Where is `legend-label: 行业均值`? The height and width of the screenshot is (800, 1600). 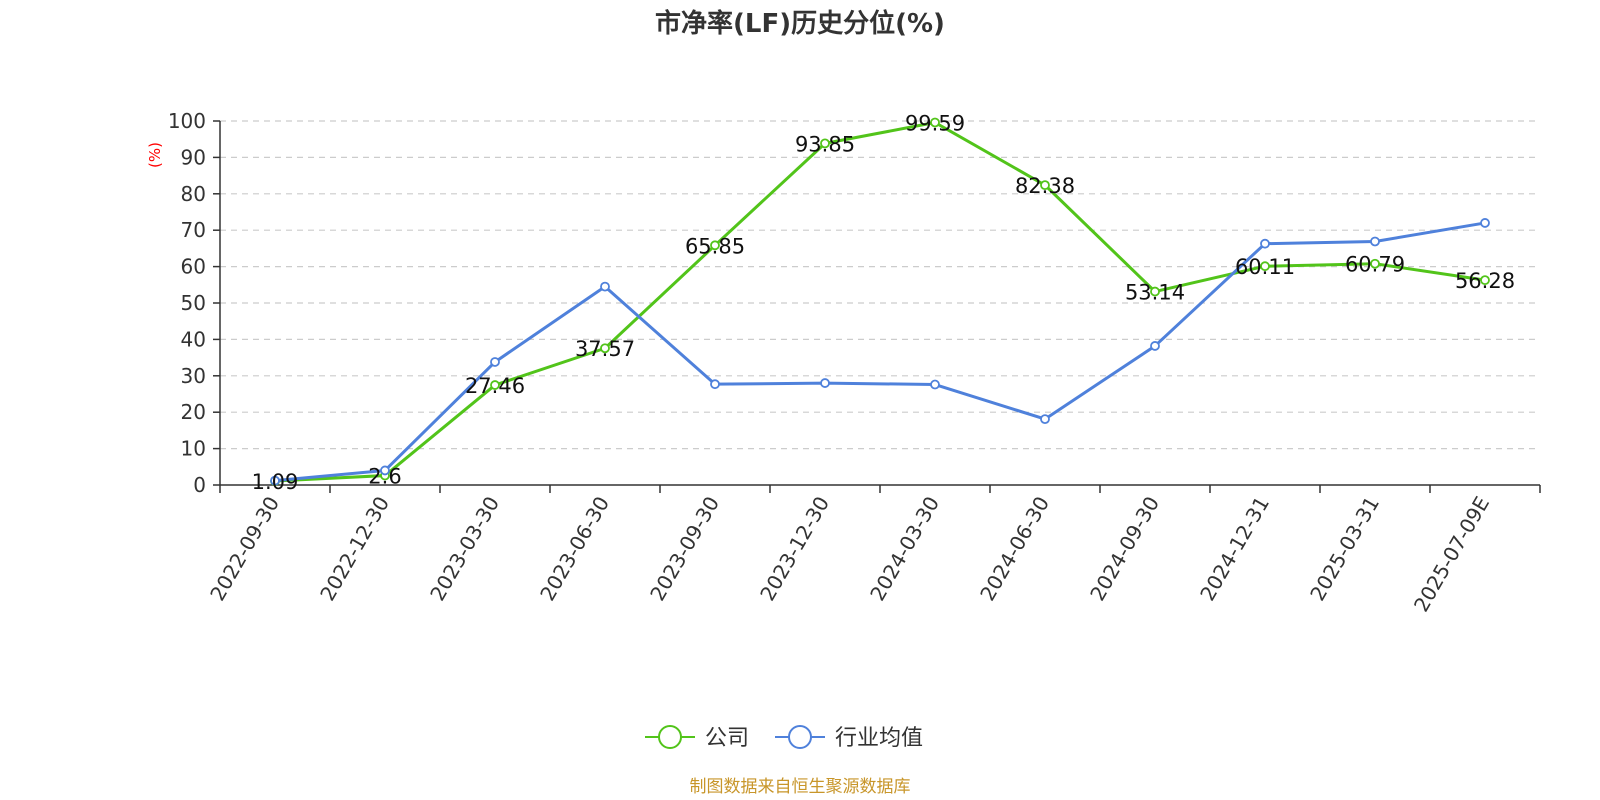
legend-label: 行业均值 is located at coordinates (879, 738).